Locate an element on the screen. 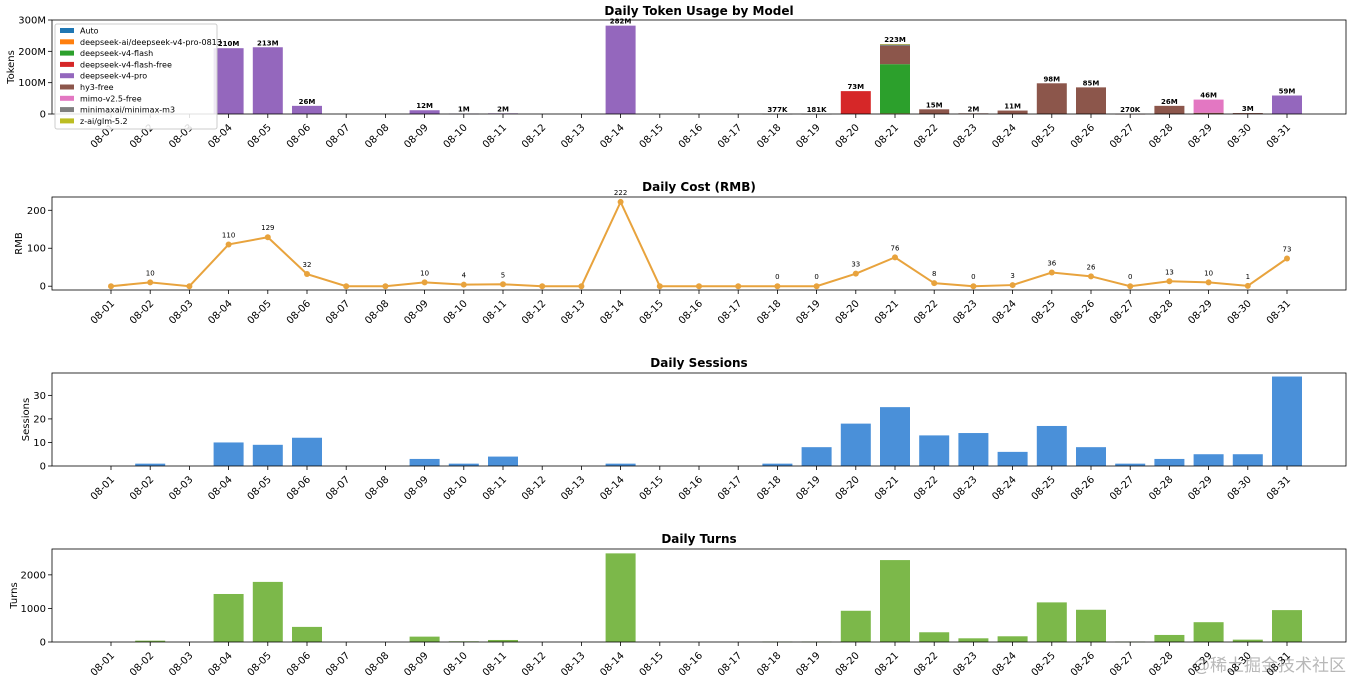  data-label: 73 is located at coordinates (1287, 249).